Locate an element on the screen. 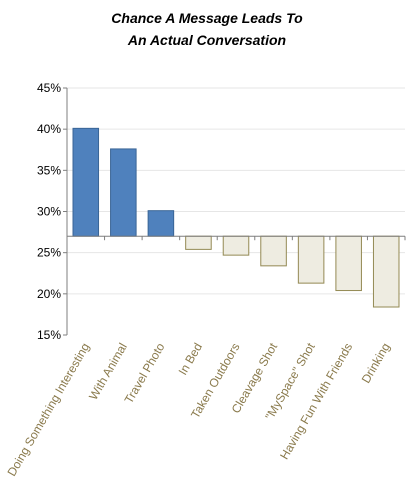 The width and height of the screenshot is (415, 493). x-tick-label: Travel Photo is located at coordinates (145, 373).